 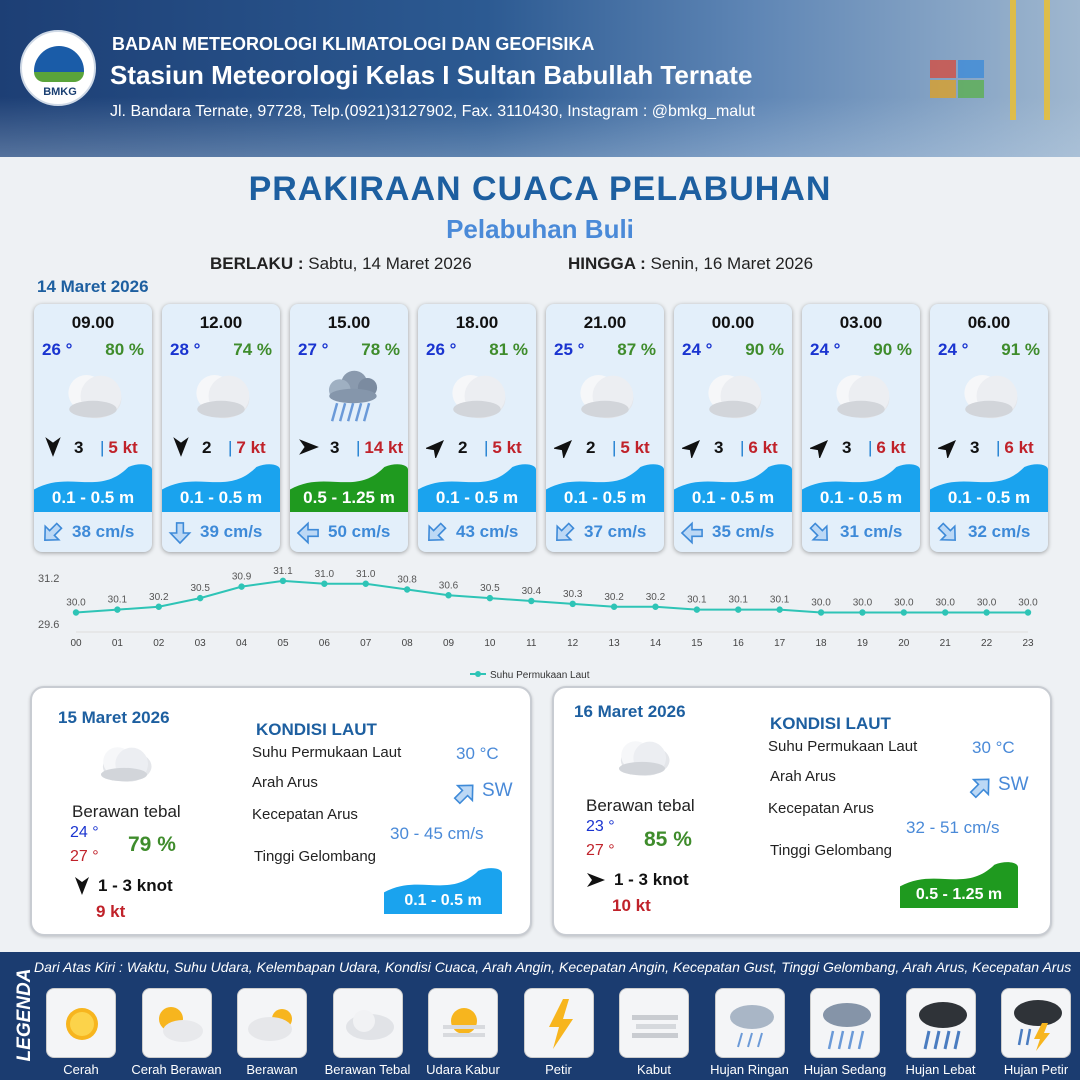 I want to click on fog-icon, so click(x=655, y=1026).